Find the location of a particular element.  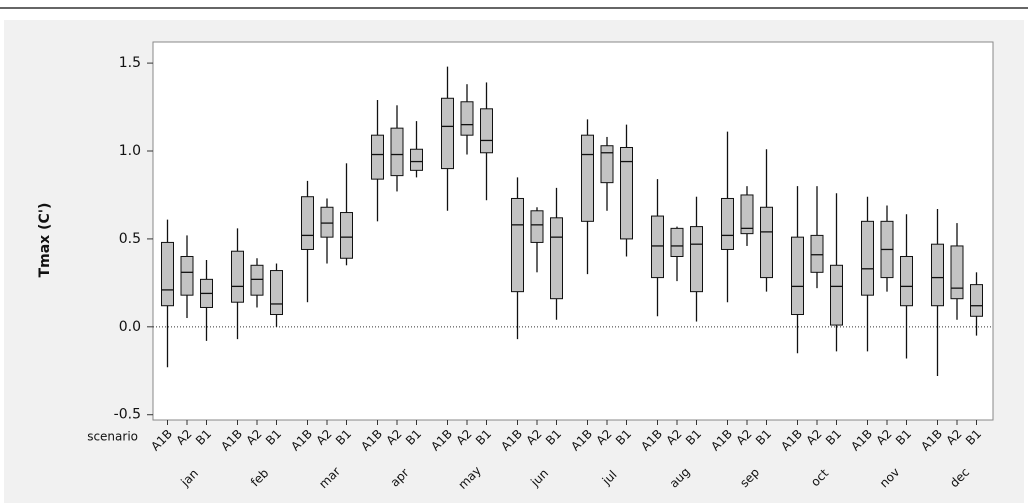

y-tick-label: -0.5 is located at coordinates (127, 415).